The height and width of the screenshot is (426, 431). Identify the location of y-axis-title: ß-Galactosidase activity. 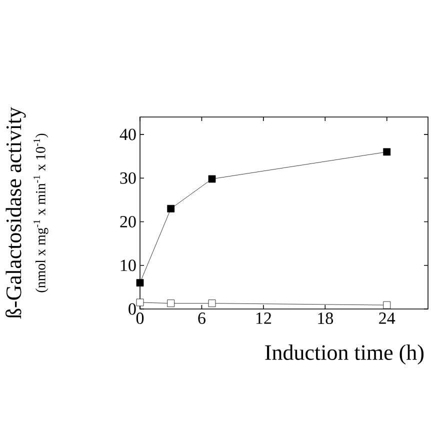
(16, 213).